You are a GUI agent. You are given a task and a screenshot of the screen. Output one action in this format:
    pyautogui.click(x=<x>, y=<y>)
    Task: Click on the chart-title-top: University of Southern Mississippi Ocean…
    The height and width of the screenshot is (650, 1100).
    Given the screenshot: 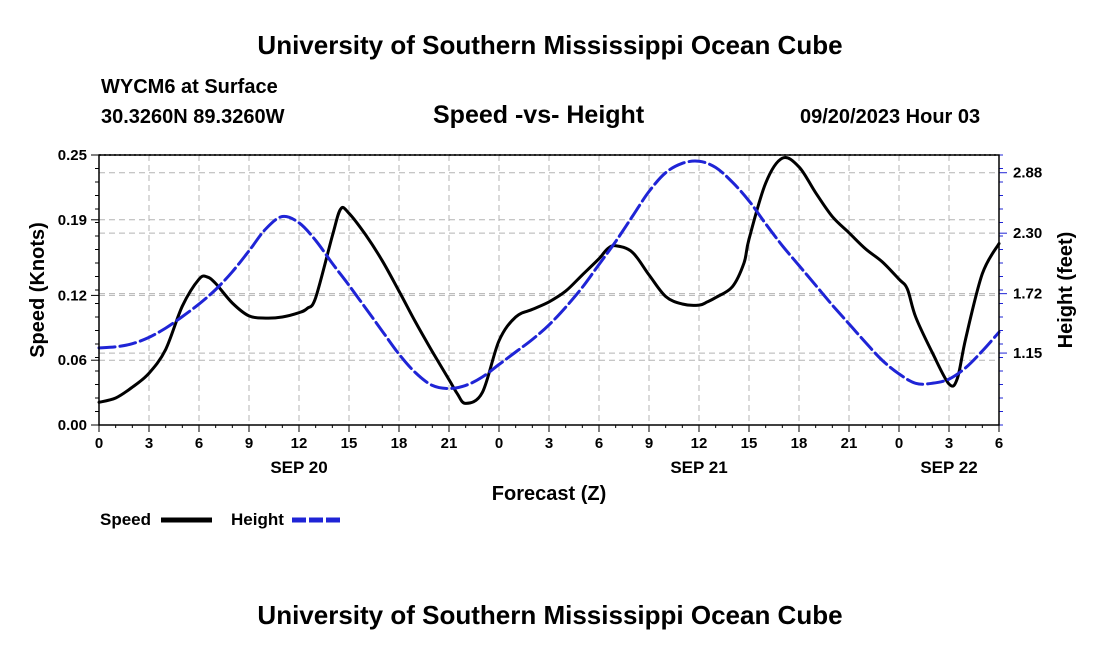 What is the action you would take?
    pyautogui.click(x=550, y=45)
    